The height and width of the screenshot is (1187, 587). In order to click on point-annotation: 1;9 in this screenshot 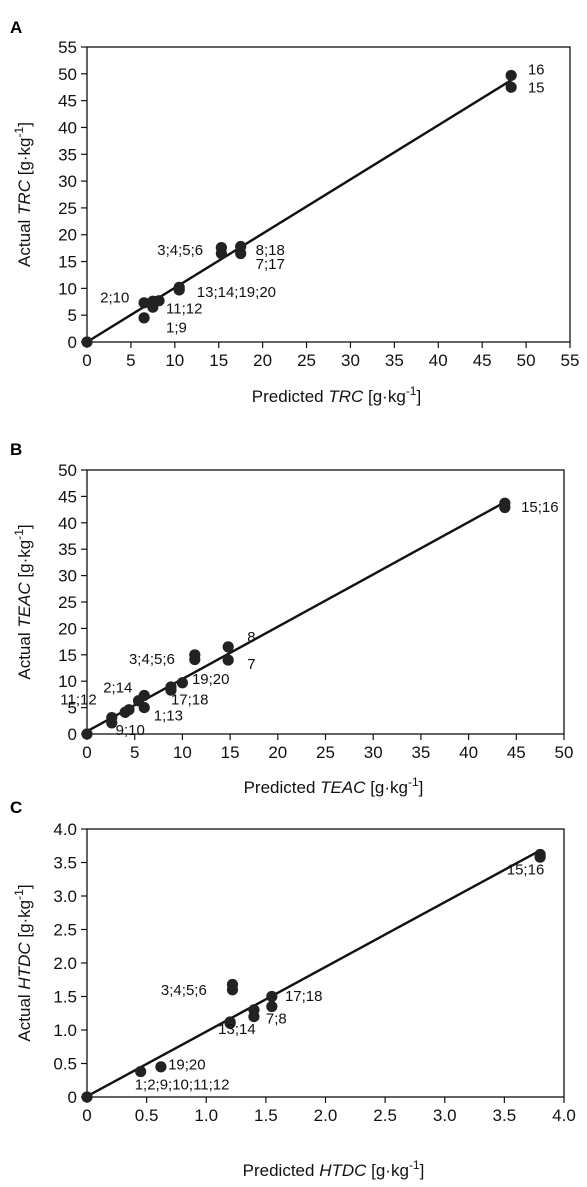, I will do `click(176, 327)`.